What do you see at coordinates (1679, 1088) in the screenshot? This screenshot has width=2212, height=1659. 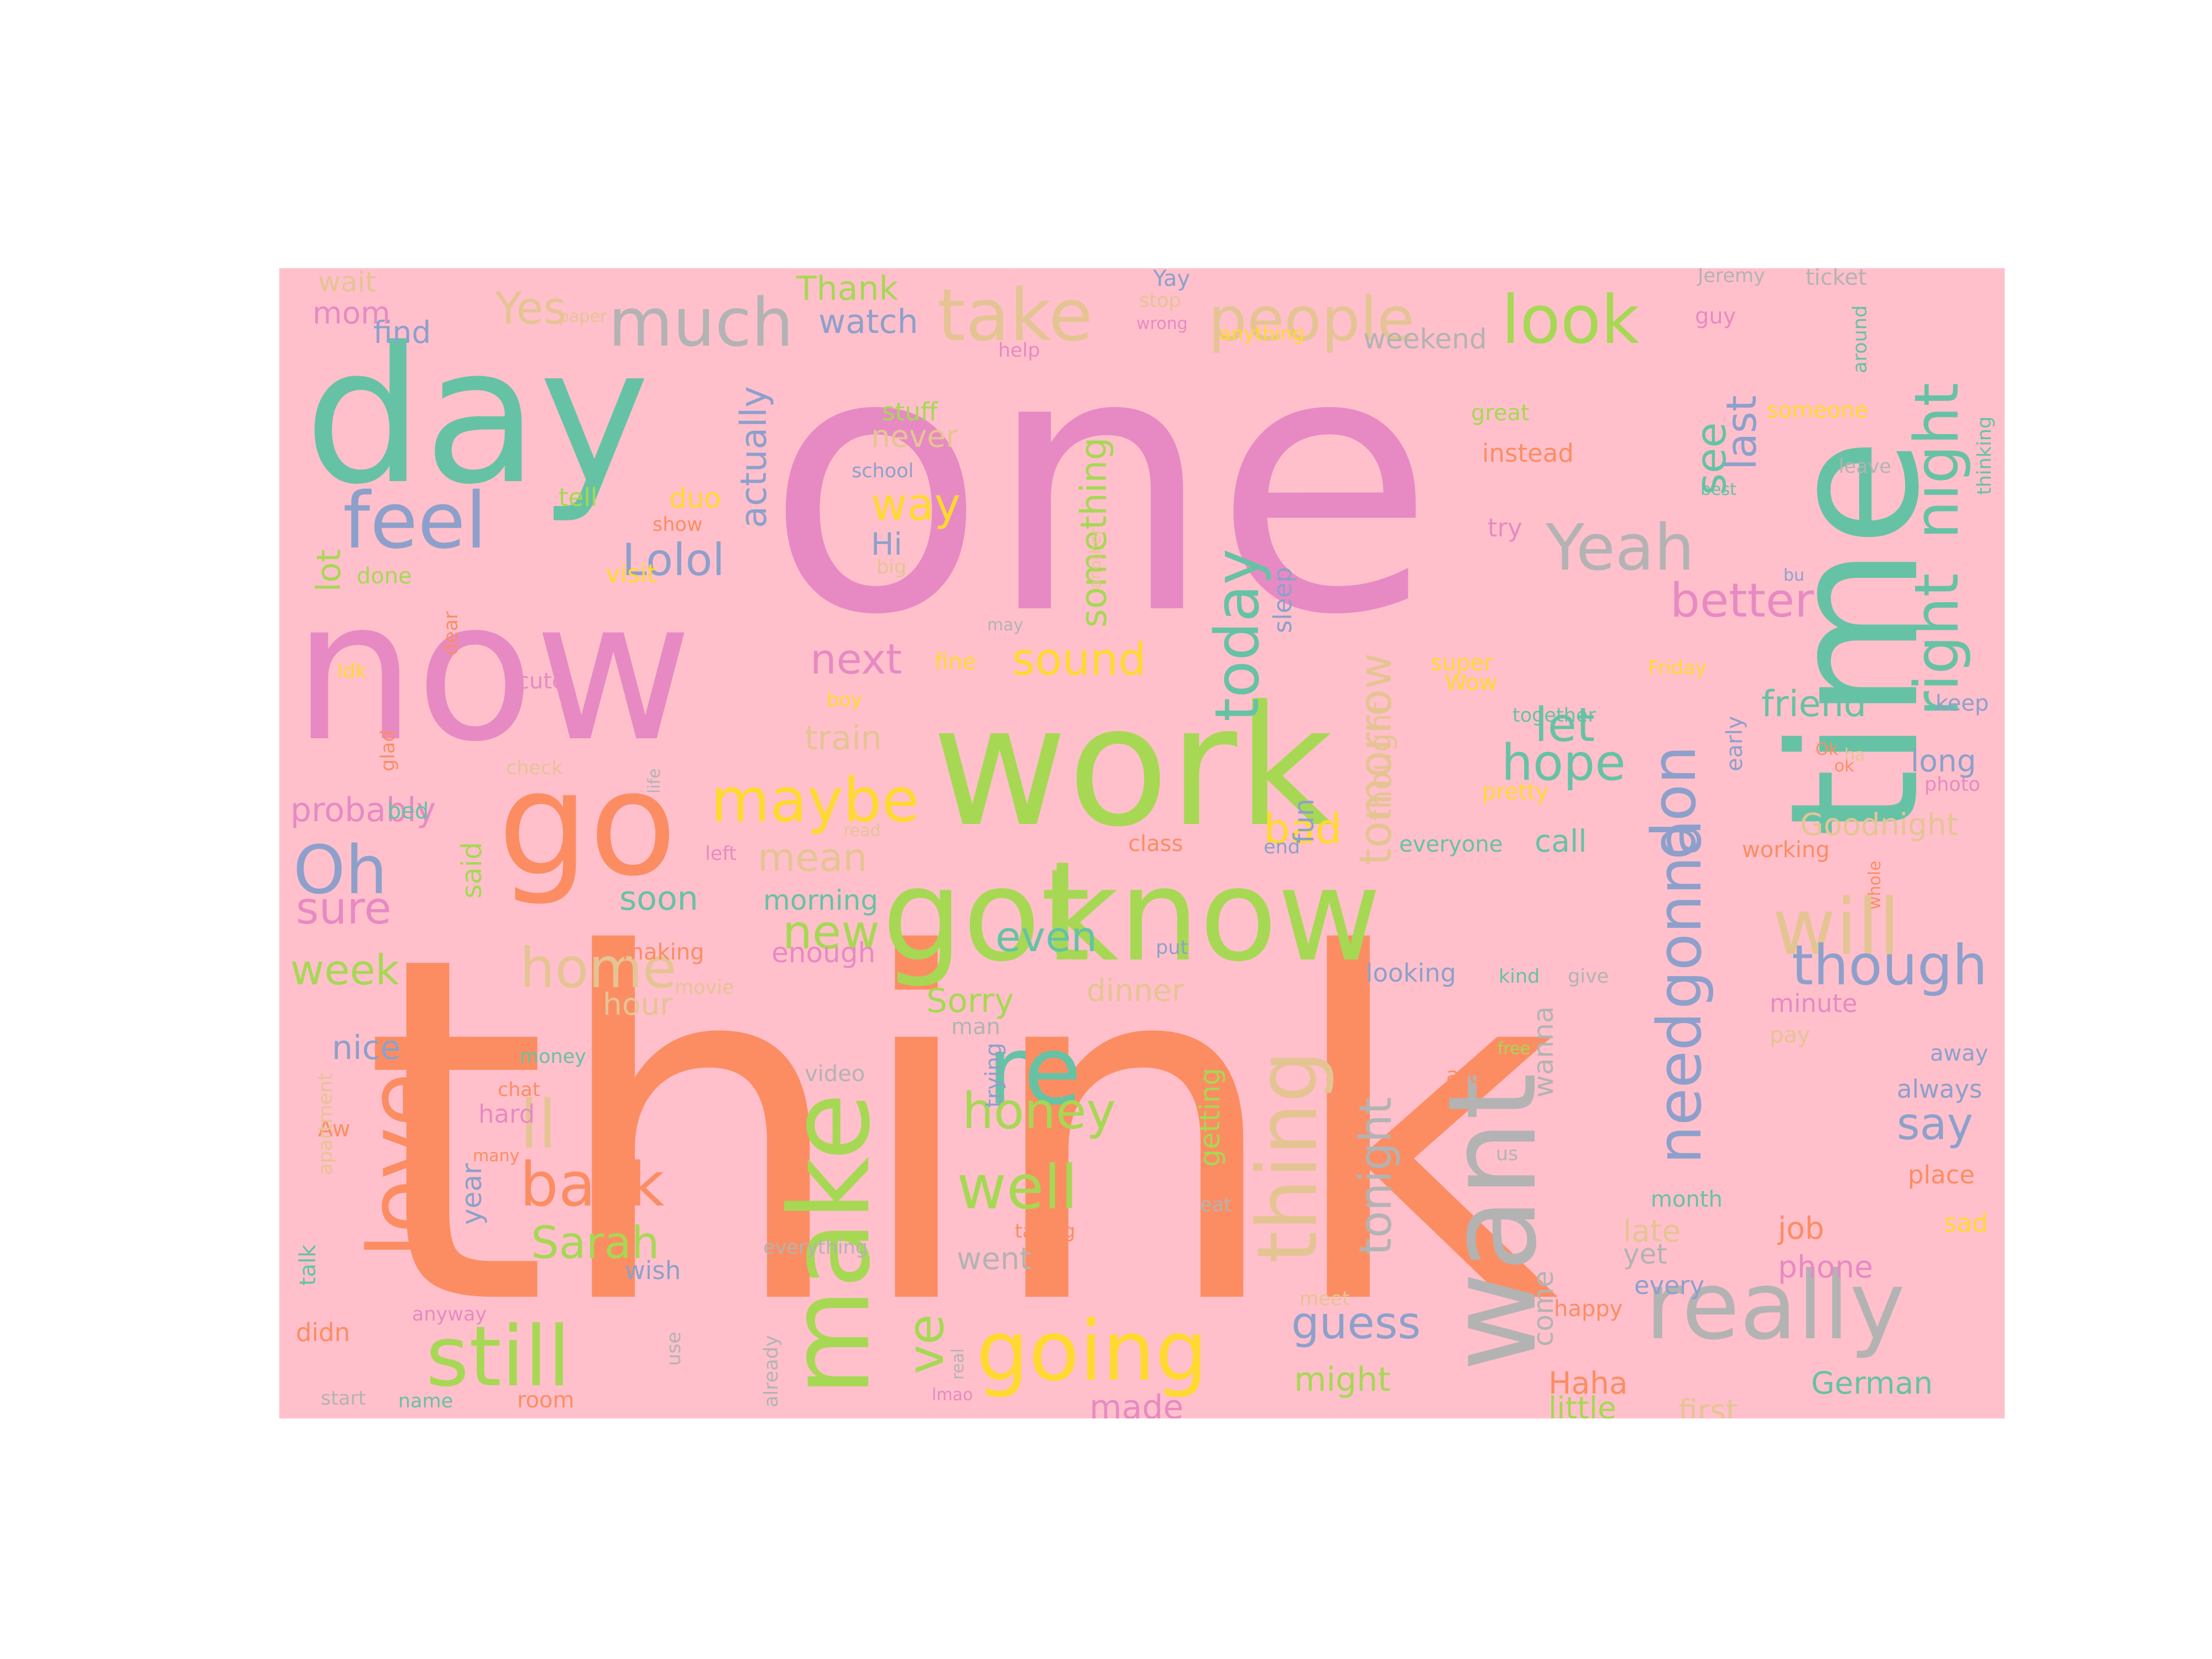 I see `word-need: need` at bounding box center [1679, 1088].